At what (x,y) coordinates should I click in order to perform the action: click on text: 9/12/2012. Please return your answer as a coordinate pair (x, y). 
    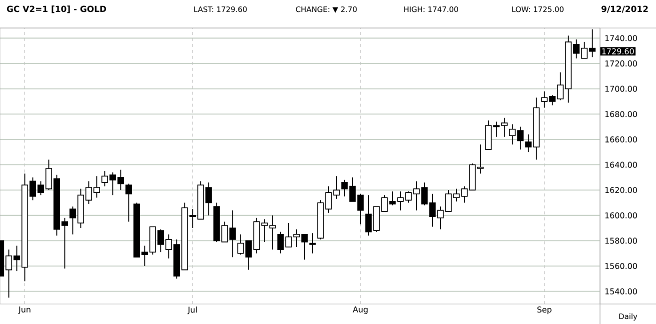
    Looking at the image, I should click on (624, 9).